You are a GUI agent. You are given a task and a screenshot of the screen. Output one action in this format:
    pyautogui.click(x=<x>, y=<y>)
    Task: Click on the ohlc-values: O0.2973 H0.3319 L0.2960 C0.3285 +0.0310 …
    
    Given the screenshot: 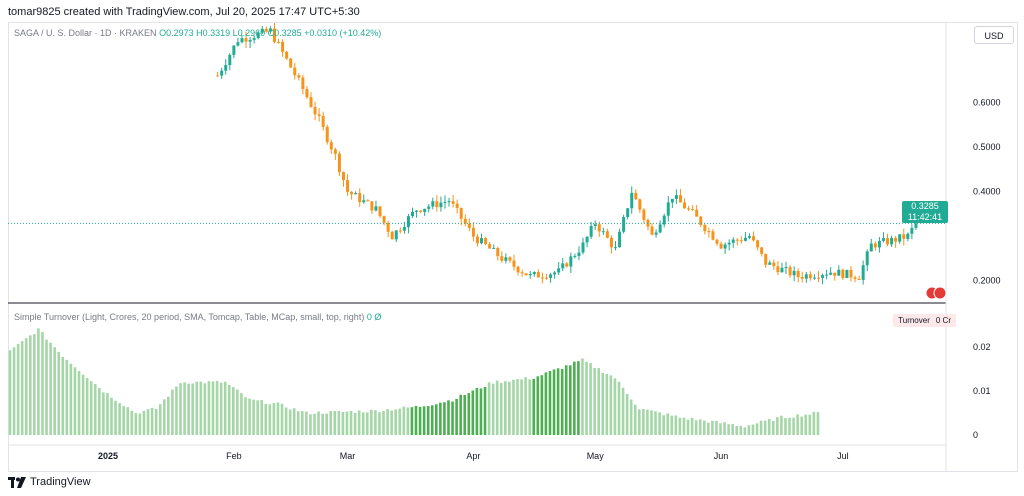 What is the action you would take?
    pyautogui.click(x=270, y=33)
    